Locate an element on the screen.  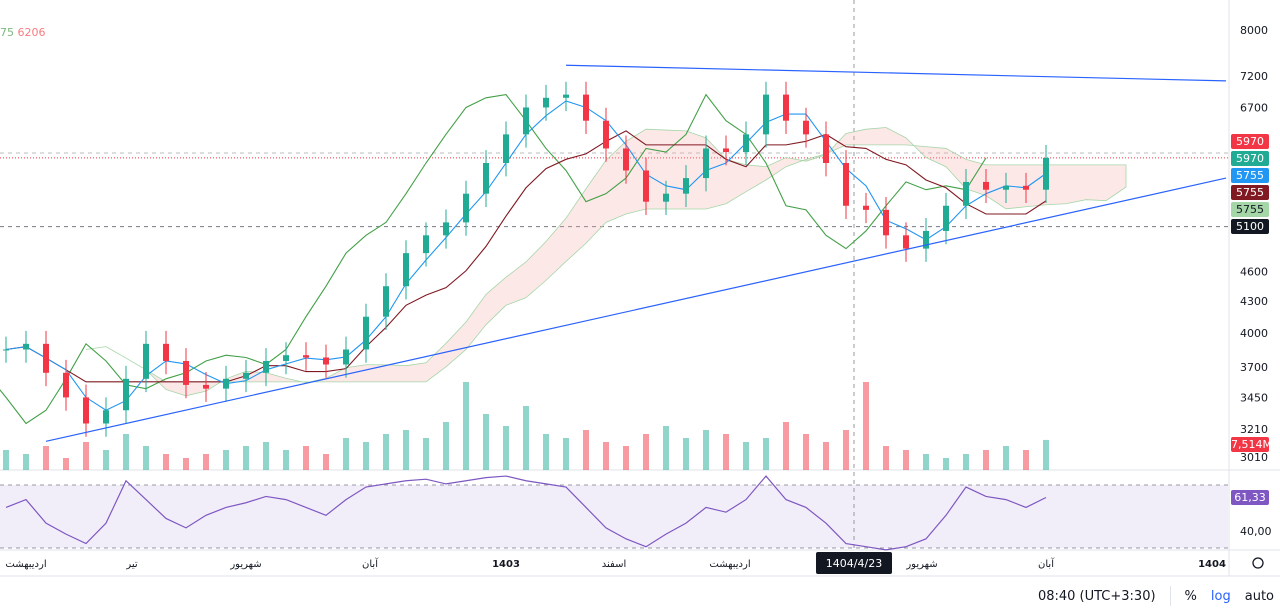
footer-bar: 08:40 (UTC+3:30) % log auto is located at coordinates (1159, 596).